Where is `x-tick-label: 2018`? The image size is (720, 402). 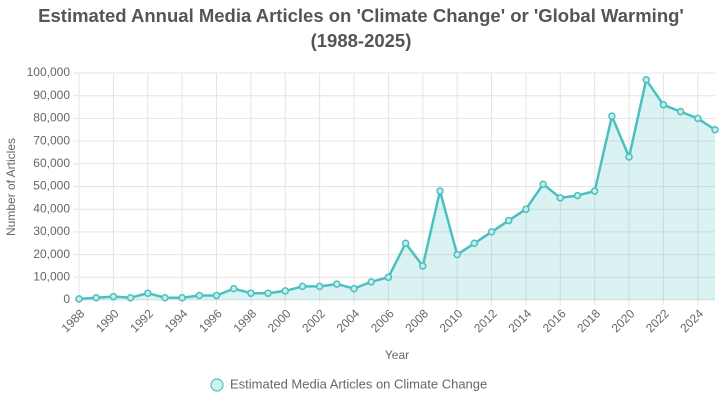
x-tick-label: 2018 is located at coordinates (588, 320).